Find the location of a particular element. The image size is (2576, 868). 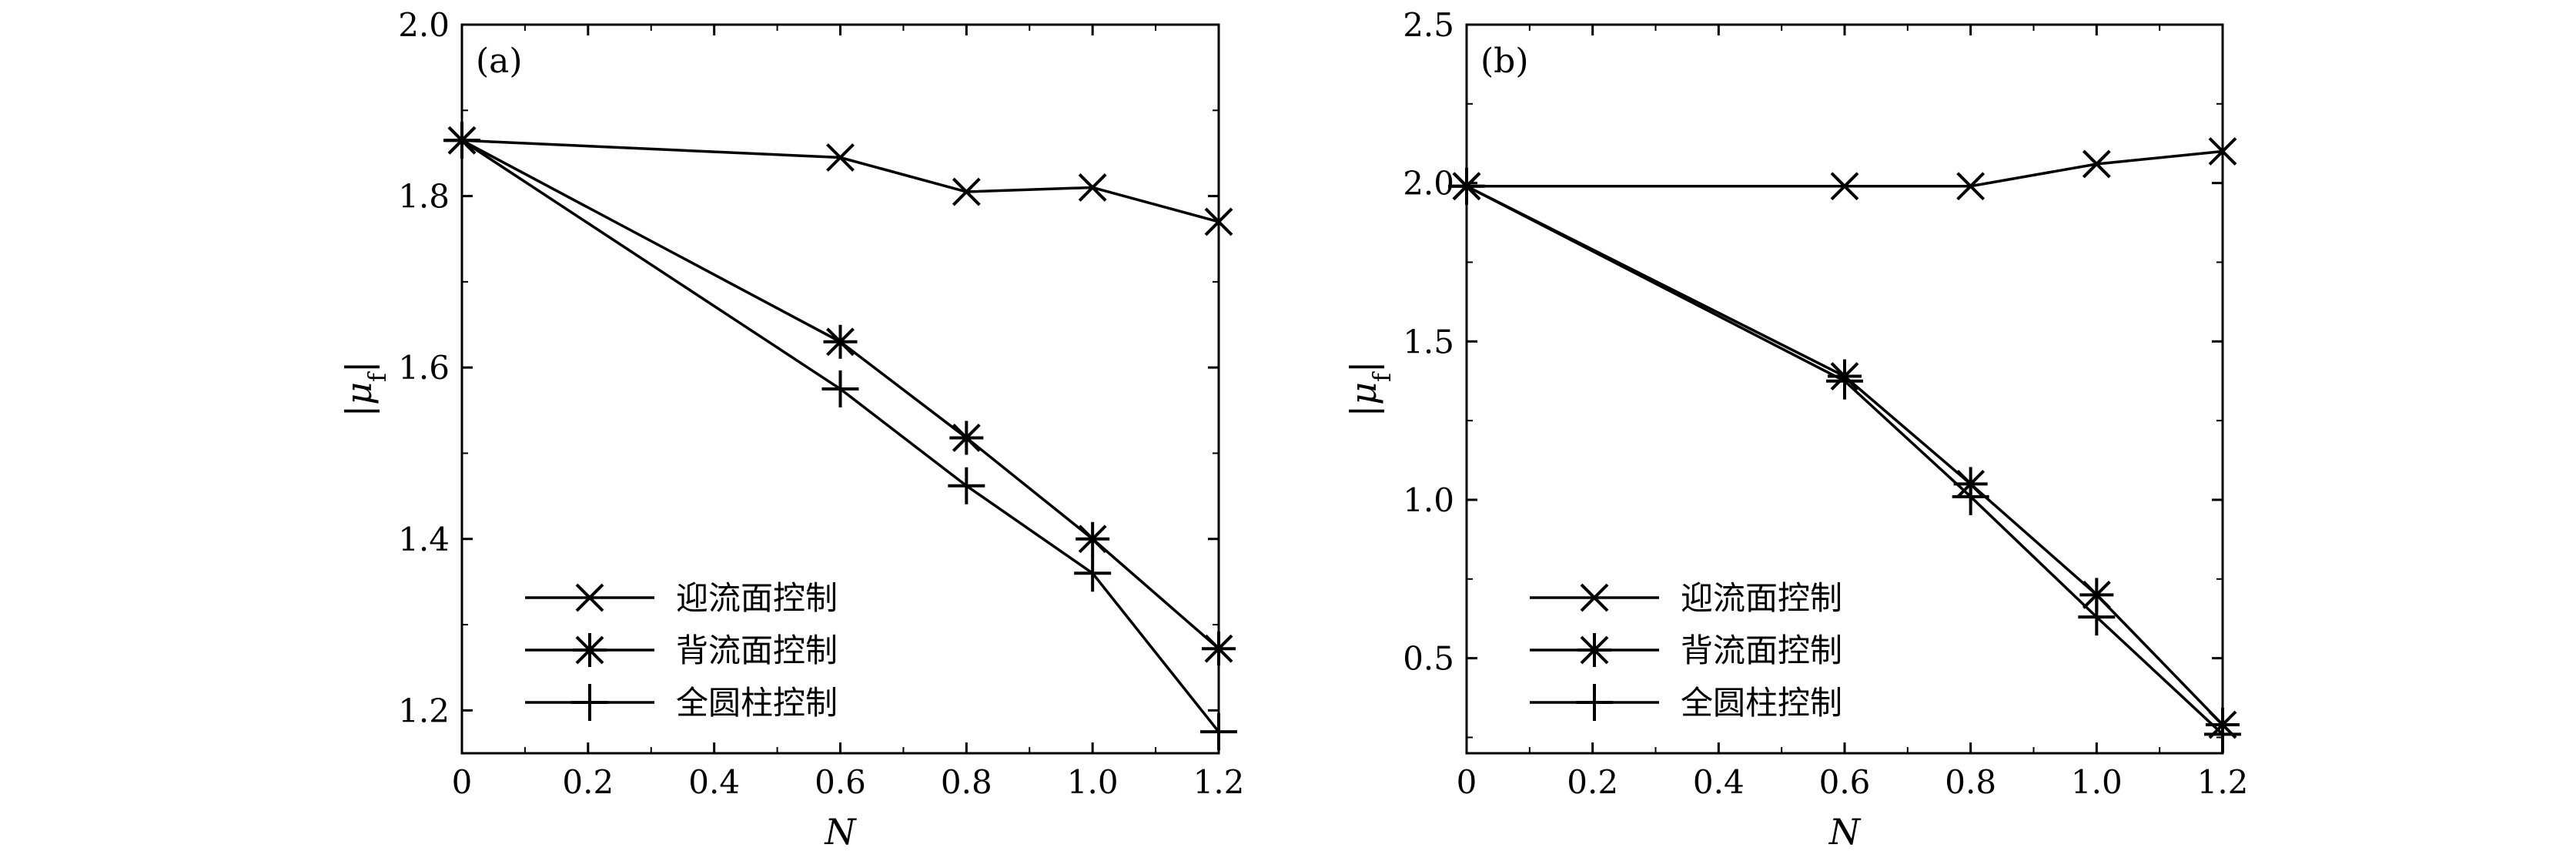

y-tick-label: 1.2 is located at coordinates (424, 710).